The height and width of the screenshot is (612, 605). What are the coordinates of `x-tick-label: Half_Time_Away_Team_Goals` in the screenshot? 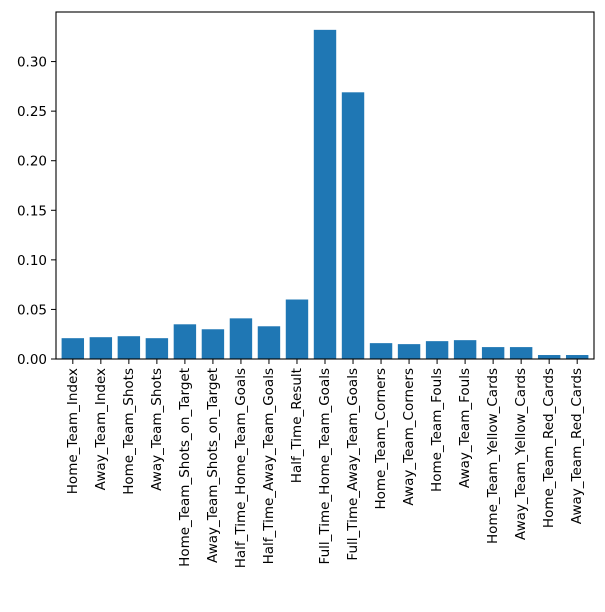 It's located at (269, 466).